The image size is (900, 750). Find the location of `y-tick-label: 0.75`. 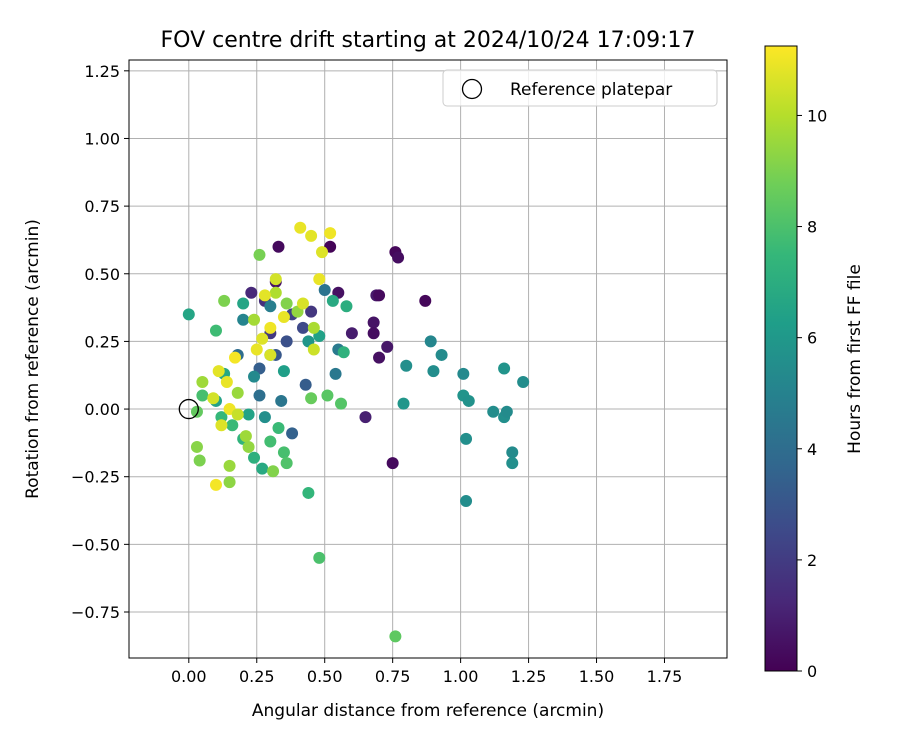

y-tick-label: 0.75 is located at coordinates (102, 206).